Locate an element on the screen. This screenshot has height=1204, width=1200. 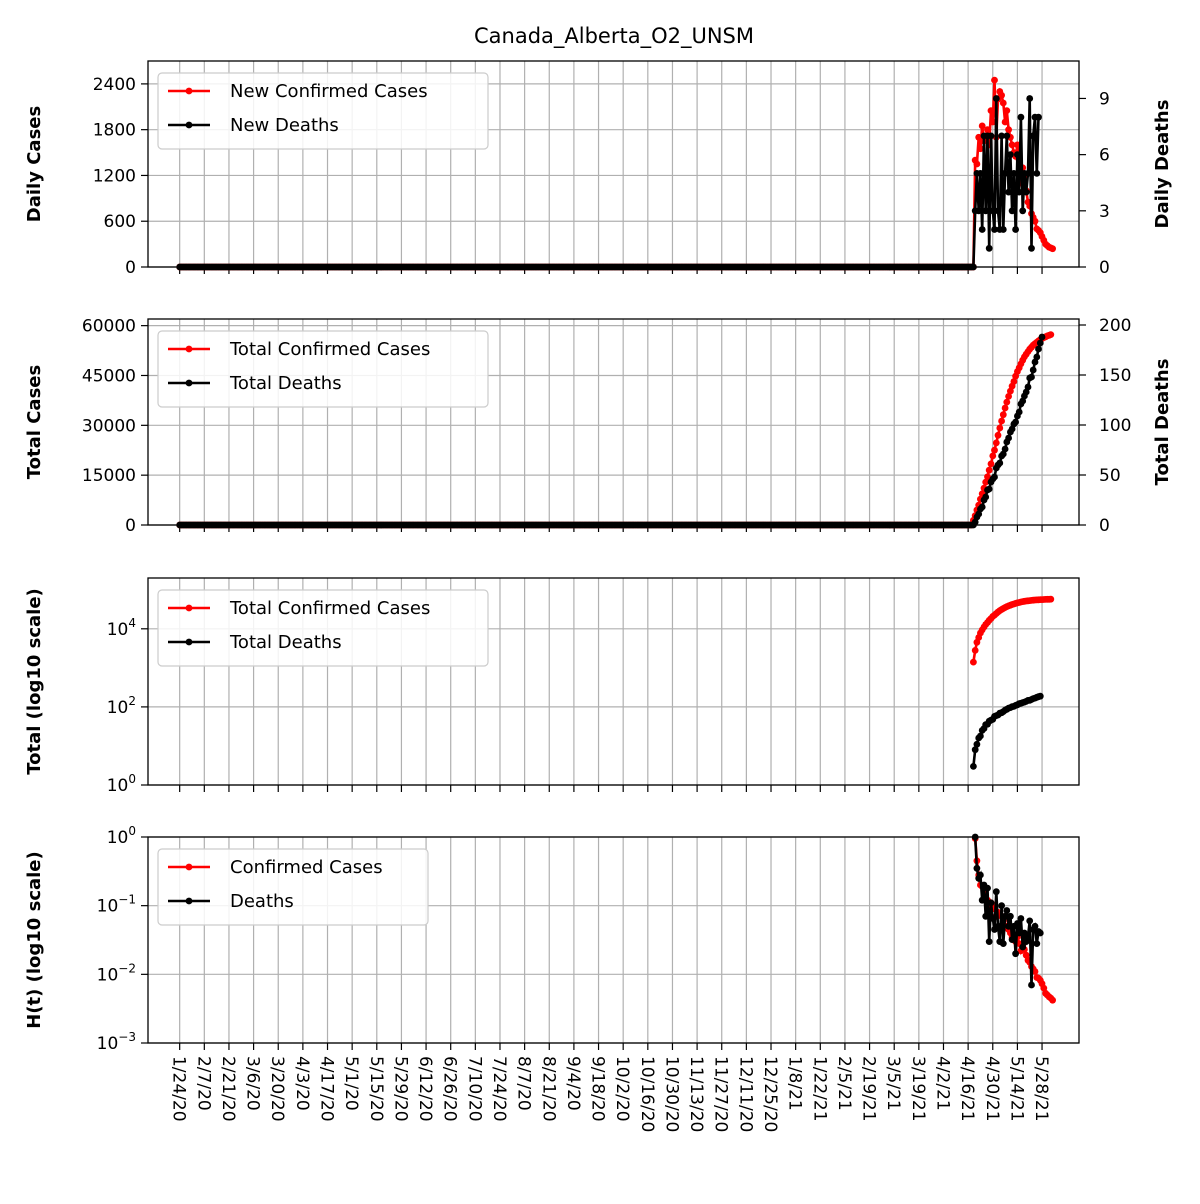
y-axis-label-right: Total Deaths is located at coordinates (1162, 422).